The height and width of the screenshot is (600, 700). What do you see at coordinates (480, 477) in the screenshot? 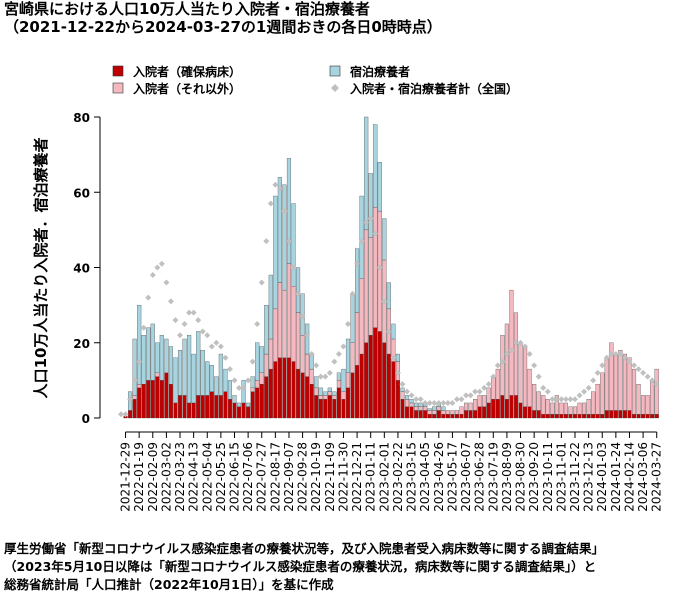
I see `x-tick-label: 2023-06-28` at bounding box center [480, 477].